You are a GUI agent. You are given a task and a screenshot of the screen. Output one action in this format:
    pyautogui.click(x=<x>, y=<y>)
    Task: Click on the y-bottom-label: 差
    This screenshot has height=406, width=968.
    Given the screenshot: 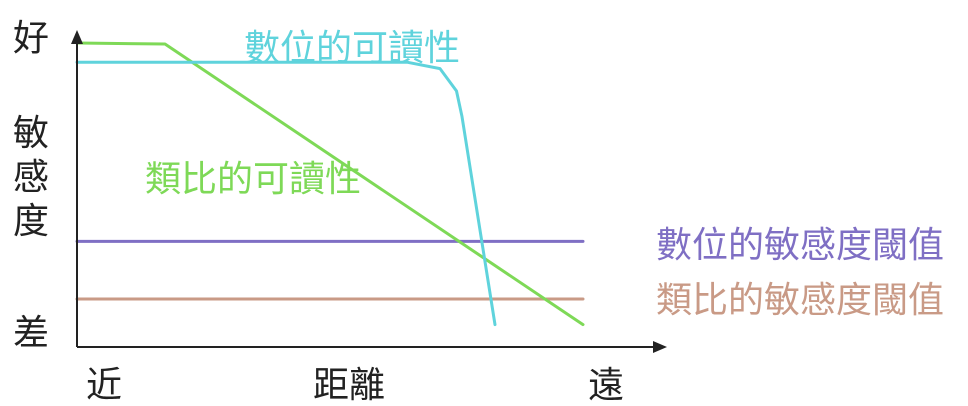 What is the action you would take?
    pyautogui.click(x=31, y=333)
    